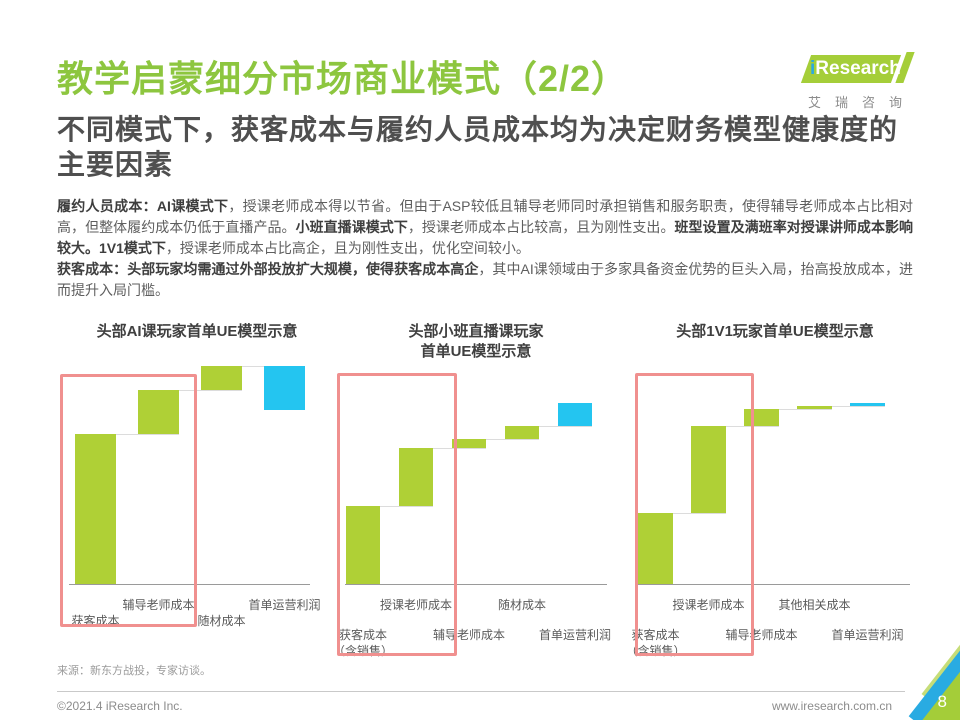 This screenshot has width=960, height=720. What do you see at coordinates (343, 78) in the screenshot?
I see `page-title: 教学启蒙细分市场商业模式（2/2）` at bounding box center [343, 78].